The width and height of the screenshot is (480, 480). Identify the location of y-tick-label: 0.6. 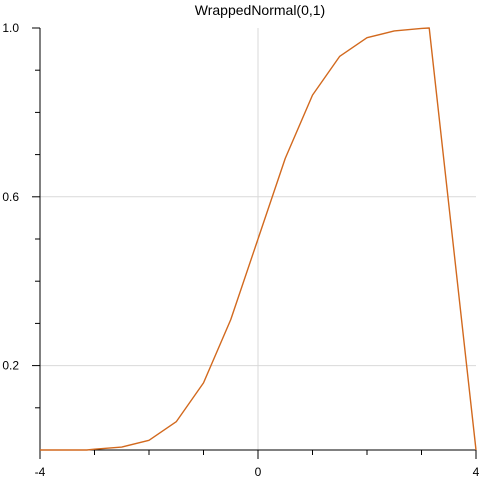
(10, 197).